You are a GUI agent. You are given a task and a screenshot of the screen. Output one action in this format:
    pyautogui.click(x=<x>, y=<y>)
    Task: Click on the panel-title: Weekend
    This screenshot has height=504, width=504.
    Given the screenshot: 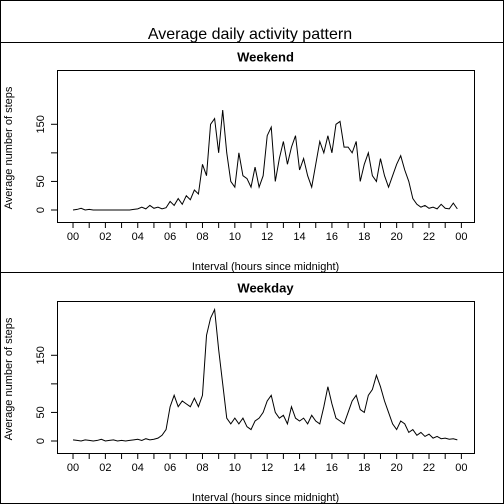 What is the action you would take?
    pyautogui.click(x=265, y=56)
    